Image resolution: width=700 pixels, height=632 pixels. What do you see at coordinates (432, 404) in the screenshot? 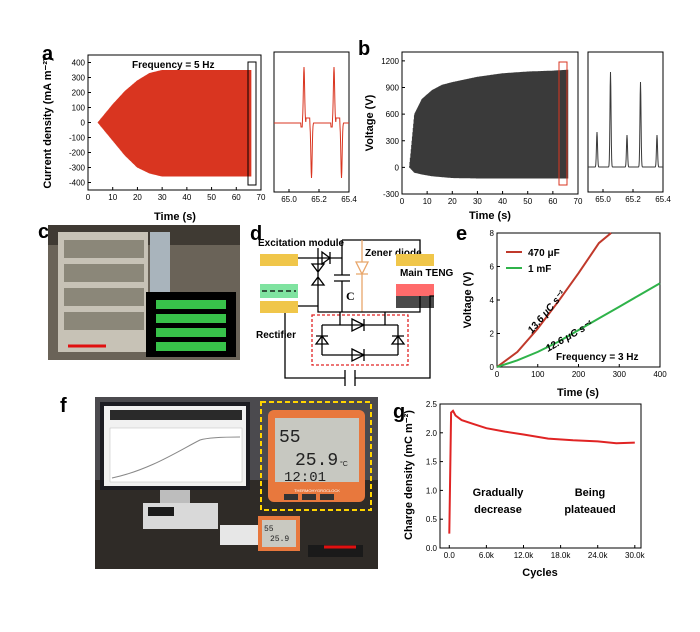
I see `g-y-tick-label: 2.5` at bounding box center [432, 404].